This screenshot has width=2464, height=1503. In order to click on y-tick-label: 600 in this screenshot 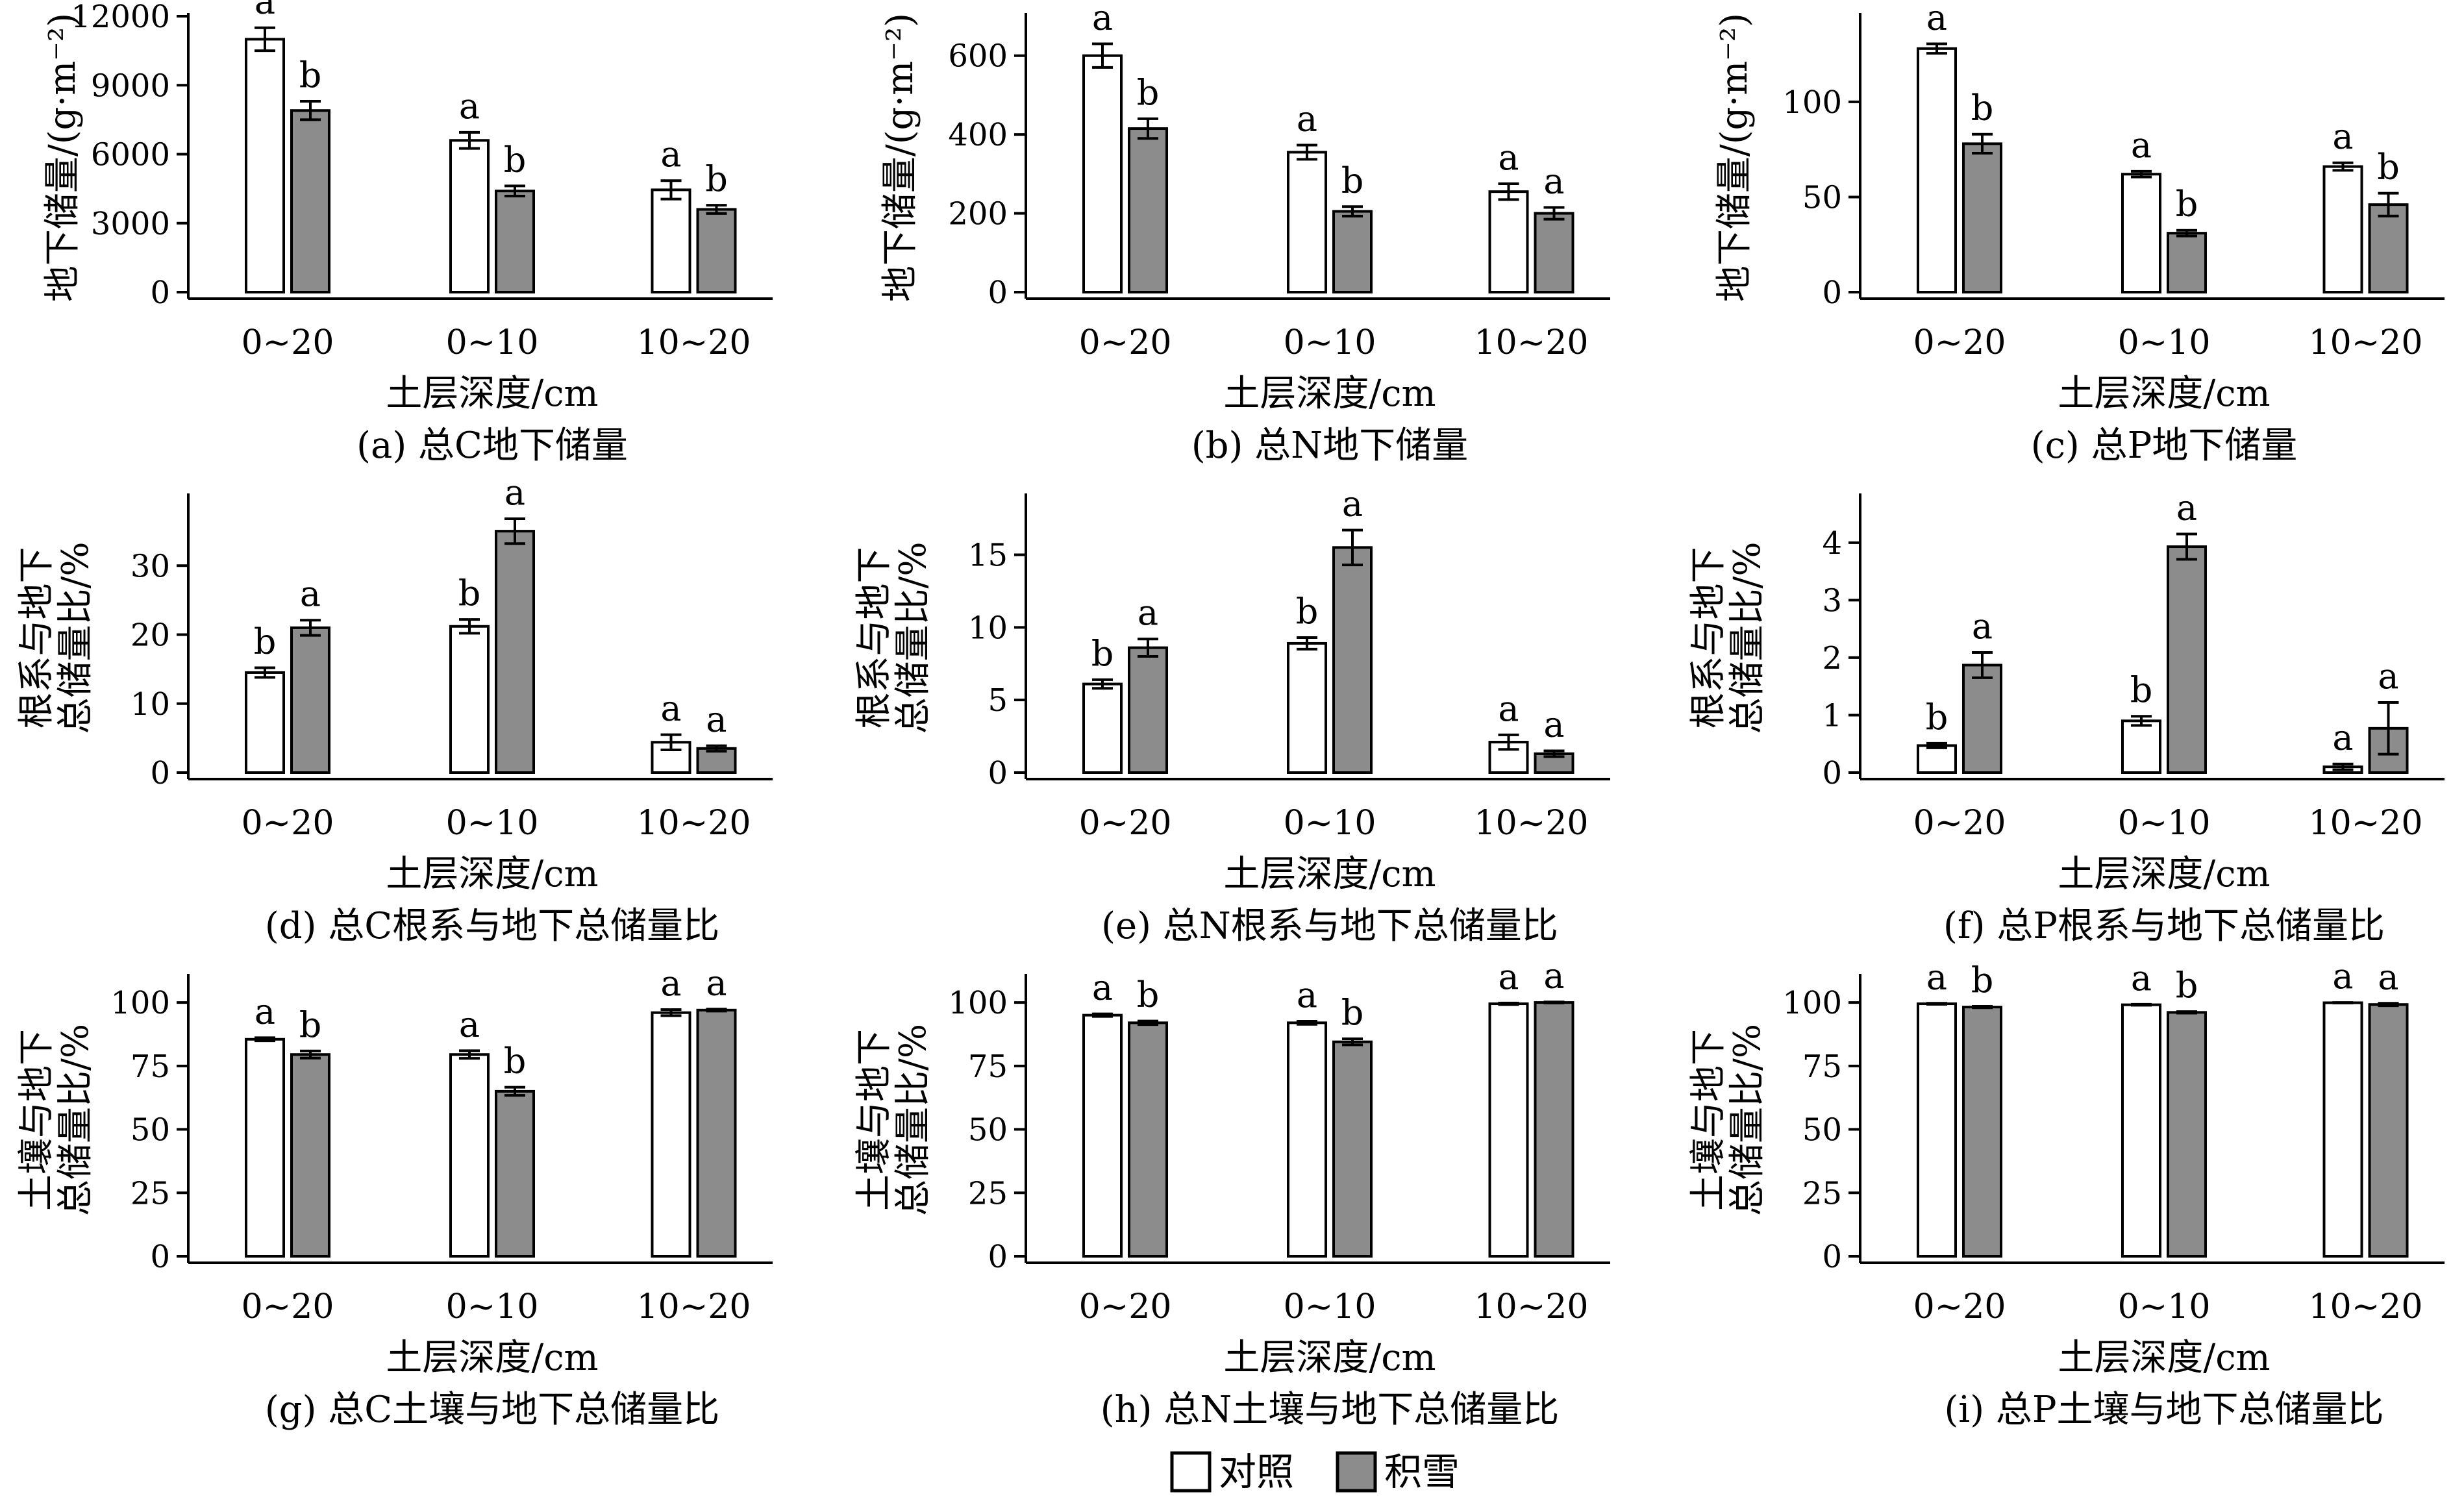, I will do `click(978, 57)`.